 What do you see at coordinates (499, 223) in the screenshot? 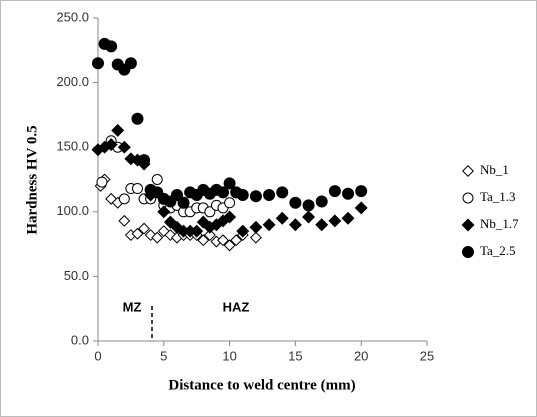
I see `legend-label: Nb_1.7` at bounding box center [499, 223].